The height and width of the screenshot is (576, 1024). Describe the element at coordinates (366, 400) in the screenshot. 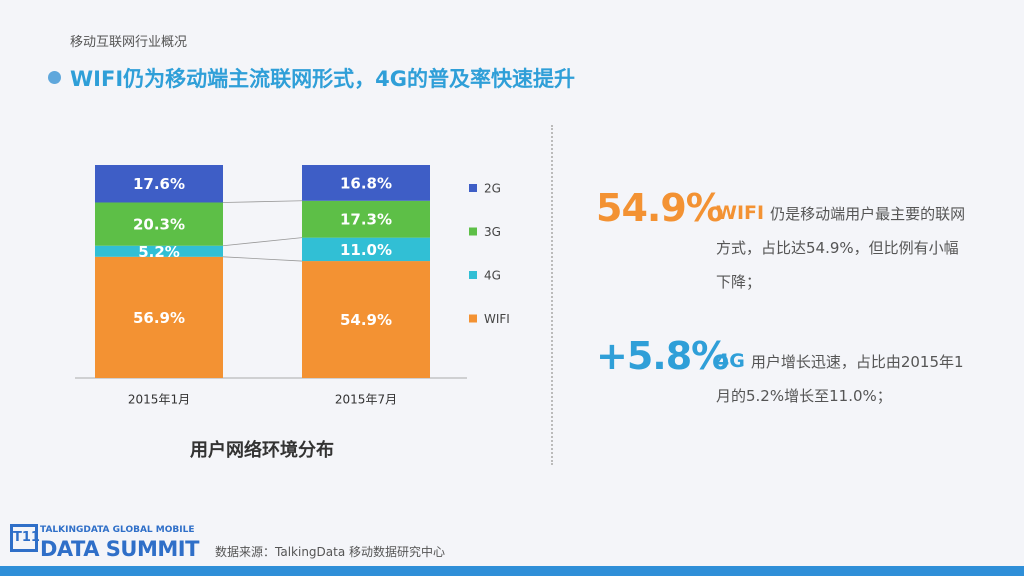

I see `x-tick-label: 2015年7月` at that location.